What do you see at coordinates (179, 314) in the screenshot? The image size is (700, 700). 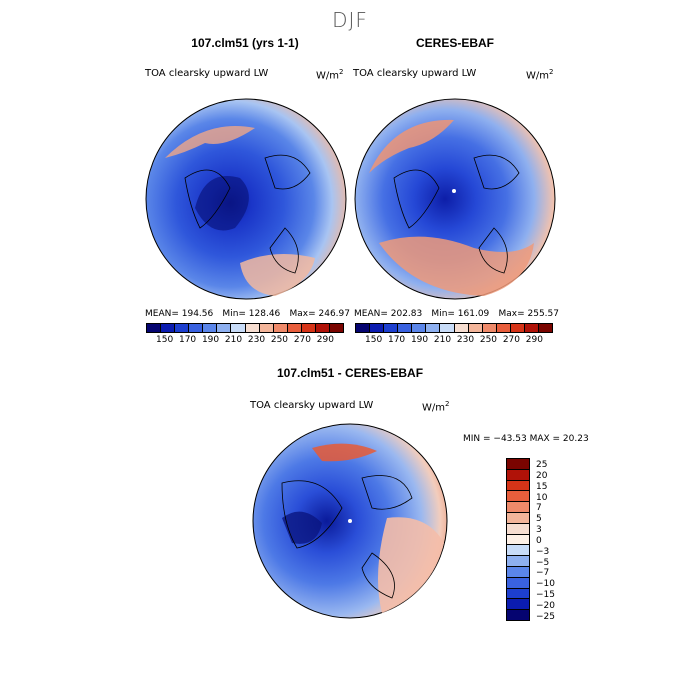 I see `panel1-mean: MEAN= 194.56` at bounding box center [179, 314].